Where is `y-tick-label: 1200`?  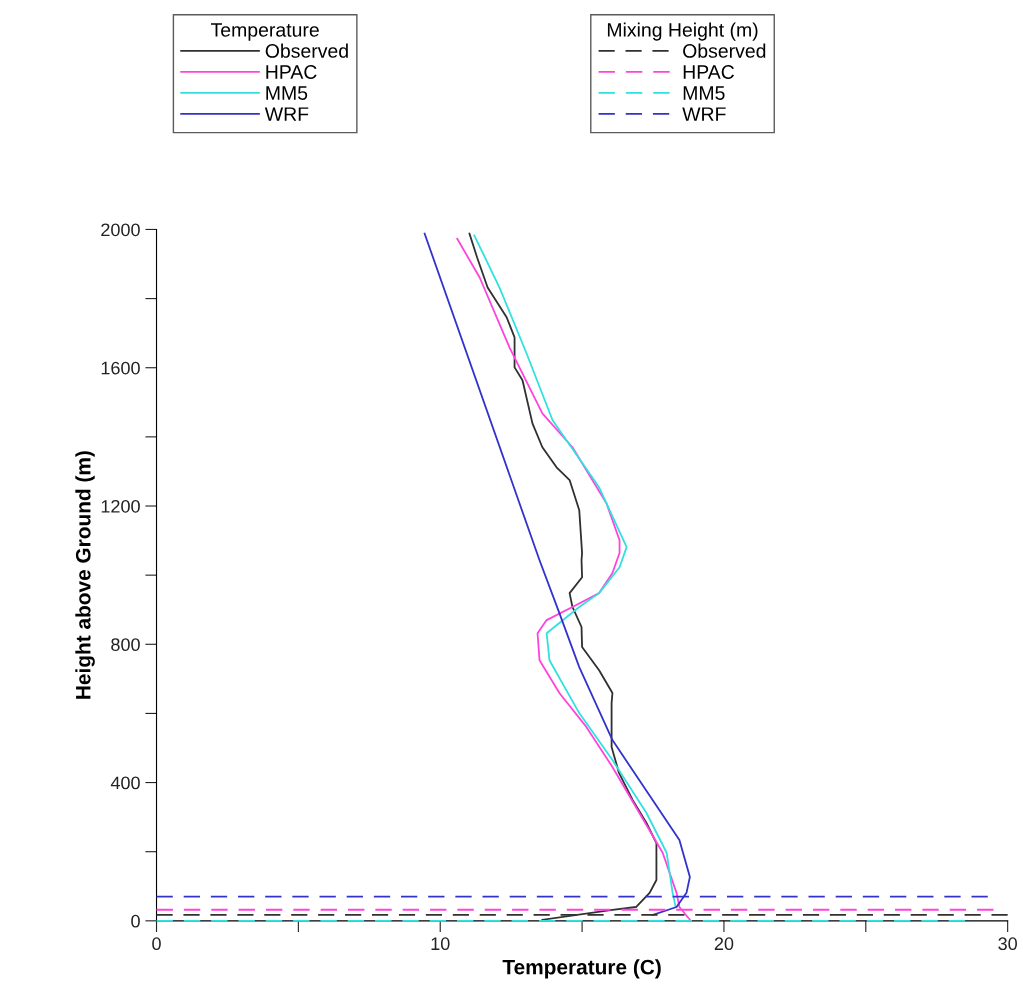 y-tick-label: 1200 is located at coordinates (120, 506).